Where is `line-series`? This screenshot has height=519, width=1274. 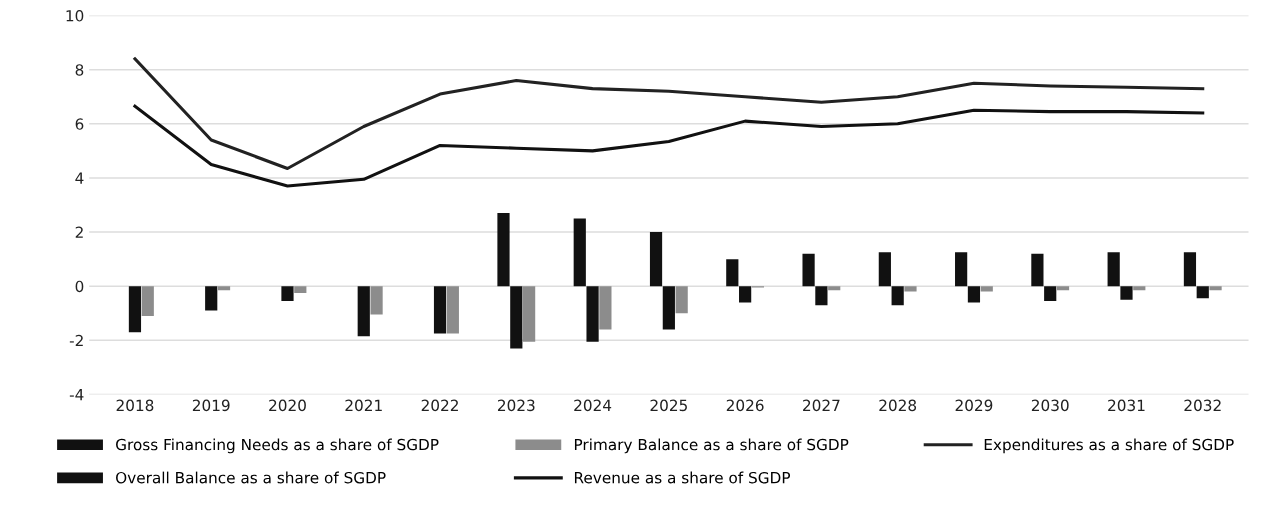 line-series is located at coordinates (669, 146).